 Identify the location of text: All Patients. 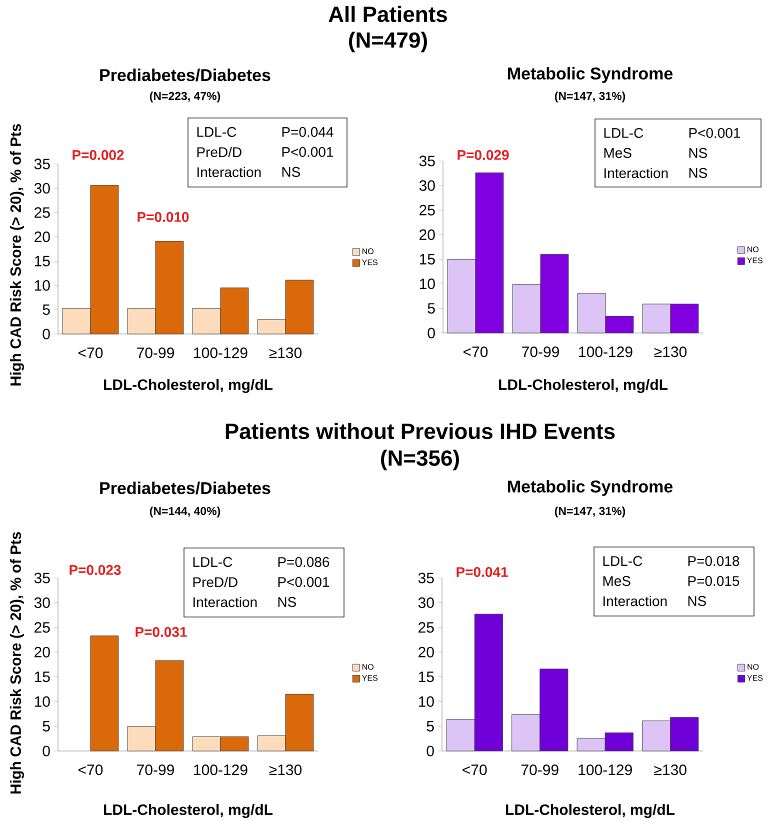
(387, 14).